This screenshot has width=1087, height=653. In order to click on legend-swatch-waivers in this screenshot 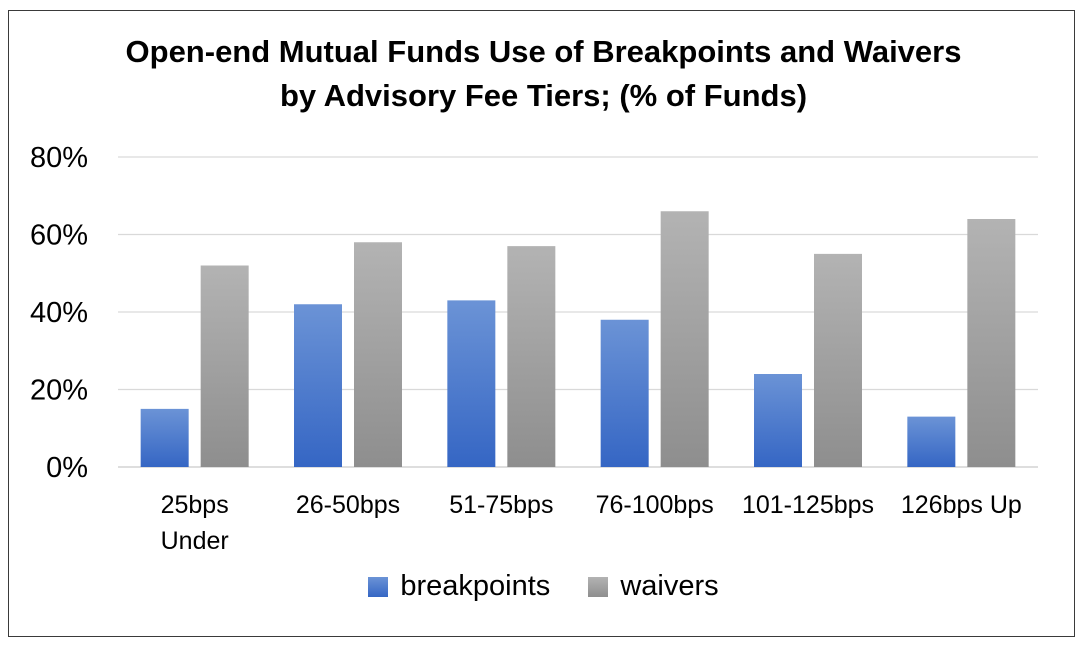, I will do `click(598, 586)`.